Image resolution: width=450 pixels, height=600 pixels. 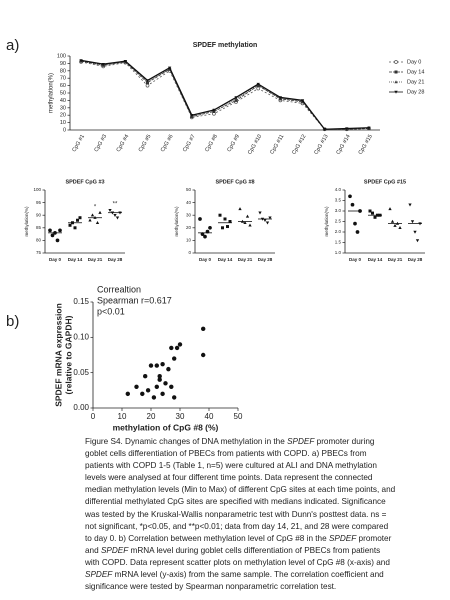 I want to click on x-tick-label: Day 0, so click(x=55, y=259).